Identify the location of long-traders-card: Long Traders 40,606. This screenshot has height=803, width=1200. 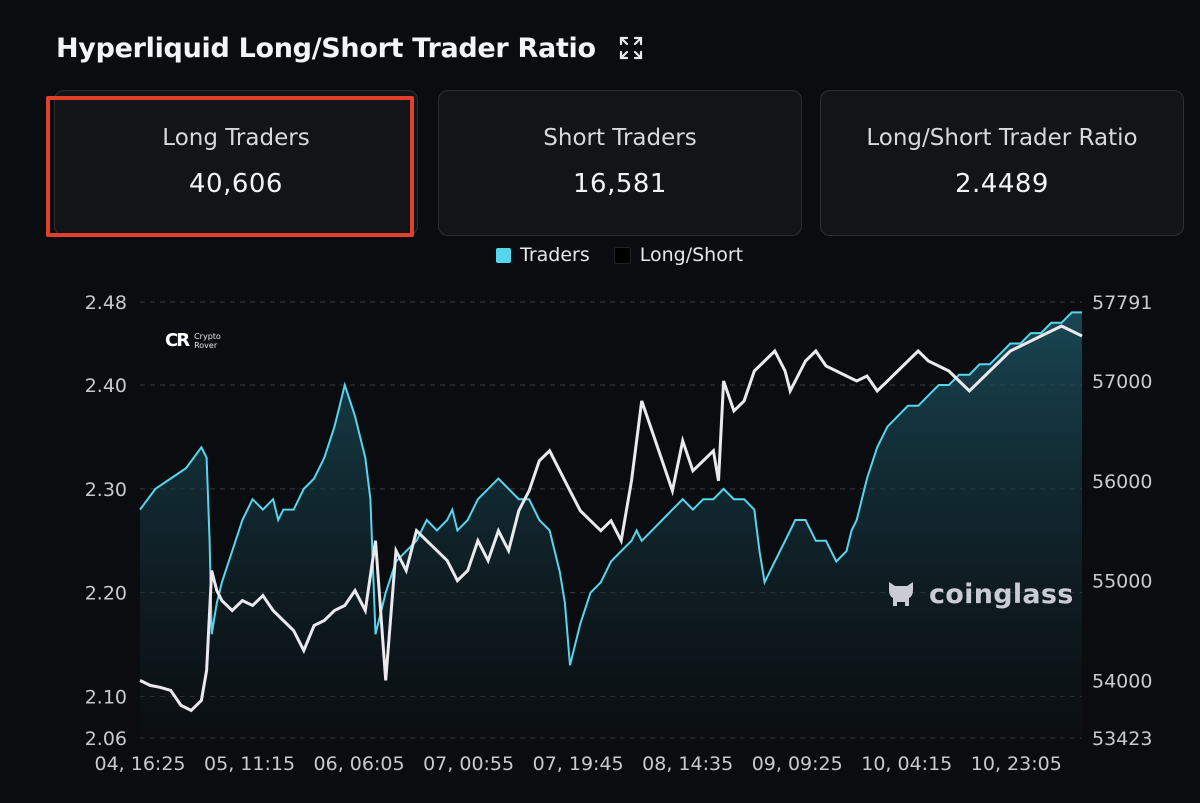
(236, 163).